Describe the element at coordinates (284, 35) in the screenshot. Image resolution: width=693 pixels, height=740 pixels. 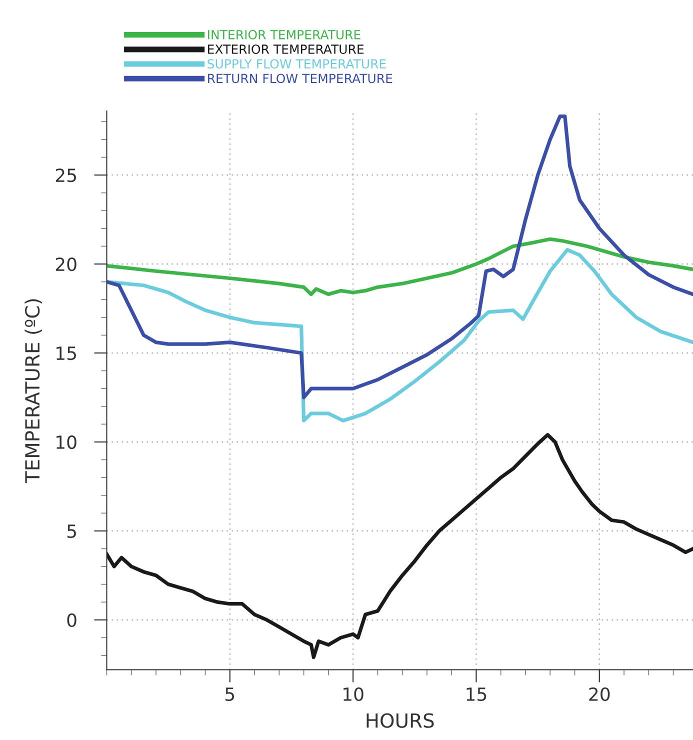
I see `text: INTERIOR TEMPERATURE` at that location.